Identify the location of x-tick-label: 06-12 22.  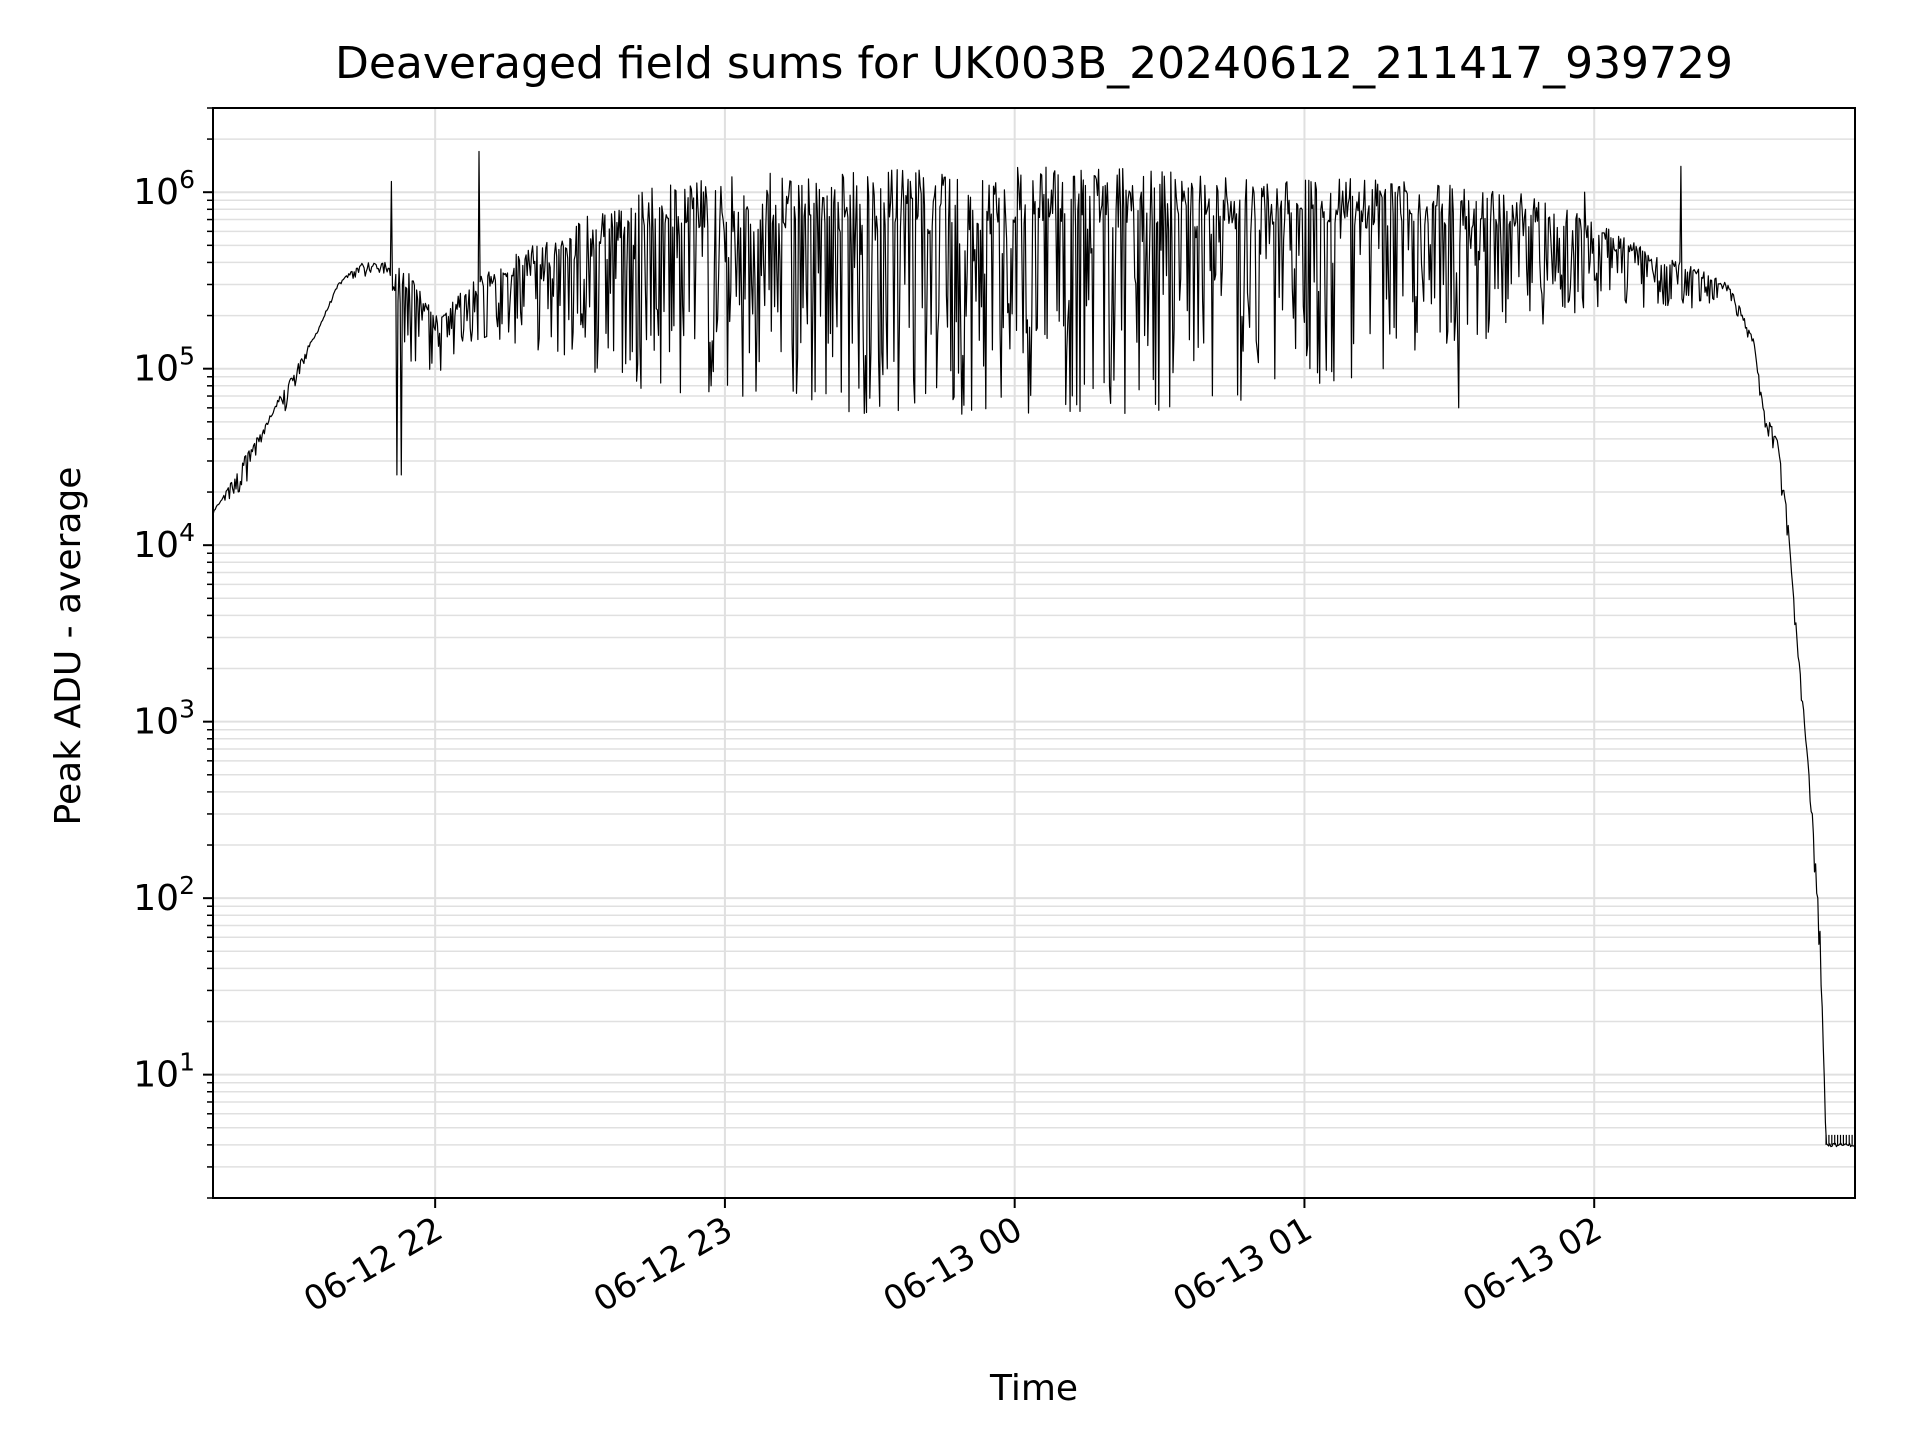
(373, 1264).